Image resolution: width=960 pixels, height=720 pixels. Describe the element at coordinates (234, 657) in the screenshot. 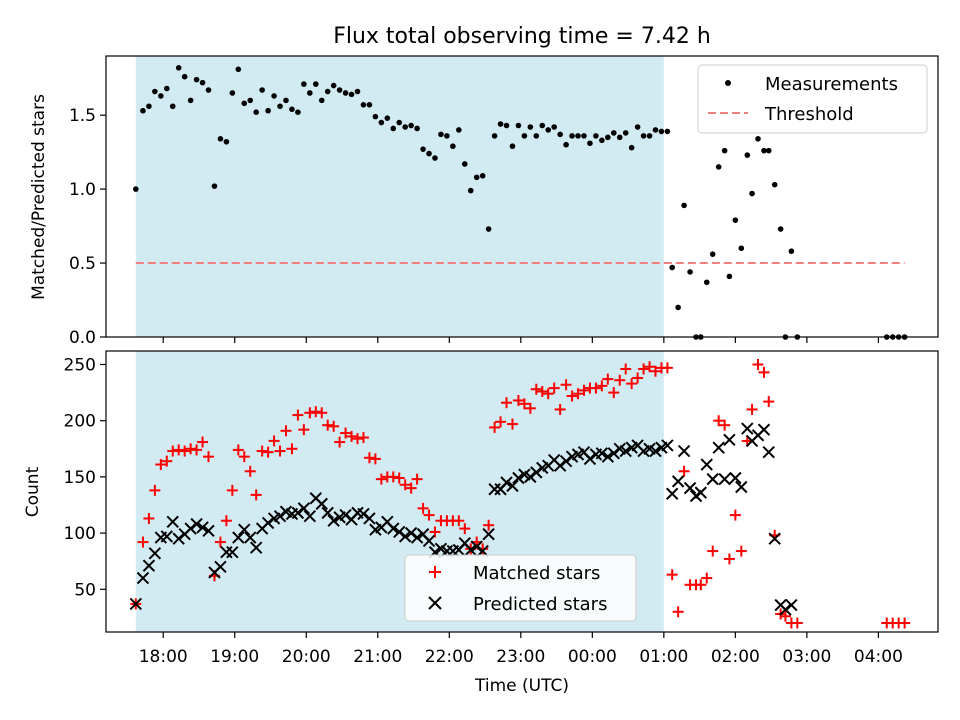

I see `x-tick-label: 19:00` at that location.